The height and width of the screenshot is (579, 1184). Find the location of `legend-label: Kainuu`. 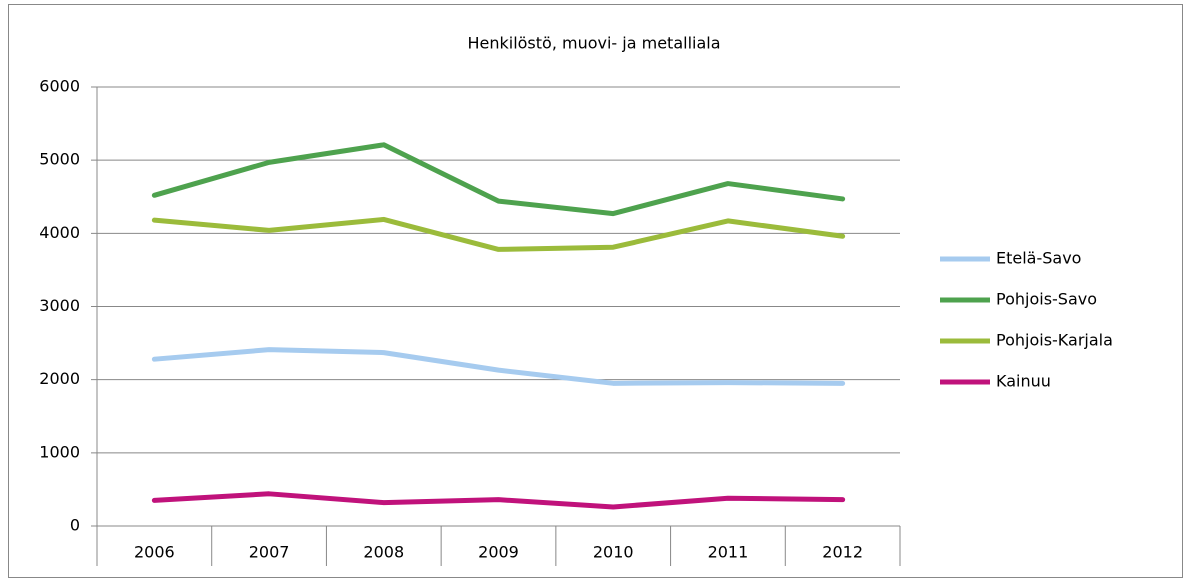

legend-label: Kainuu is located at coordinates (1023, 381).